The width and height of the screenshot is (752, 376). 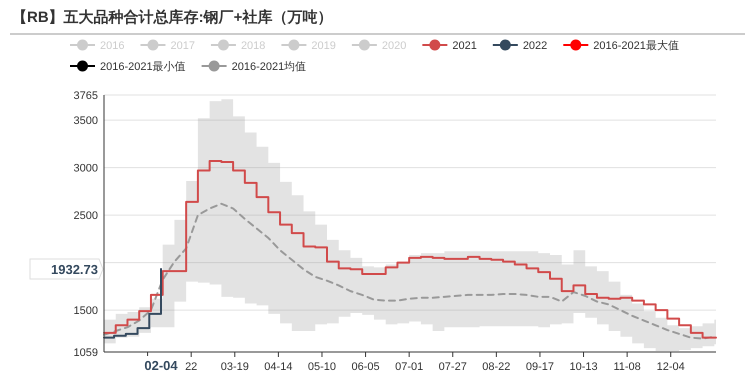 What do you see at coordinates (86, 121) in the screenshot?
I see `y-tick-label: 3500` at bounding box center [86, 121].